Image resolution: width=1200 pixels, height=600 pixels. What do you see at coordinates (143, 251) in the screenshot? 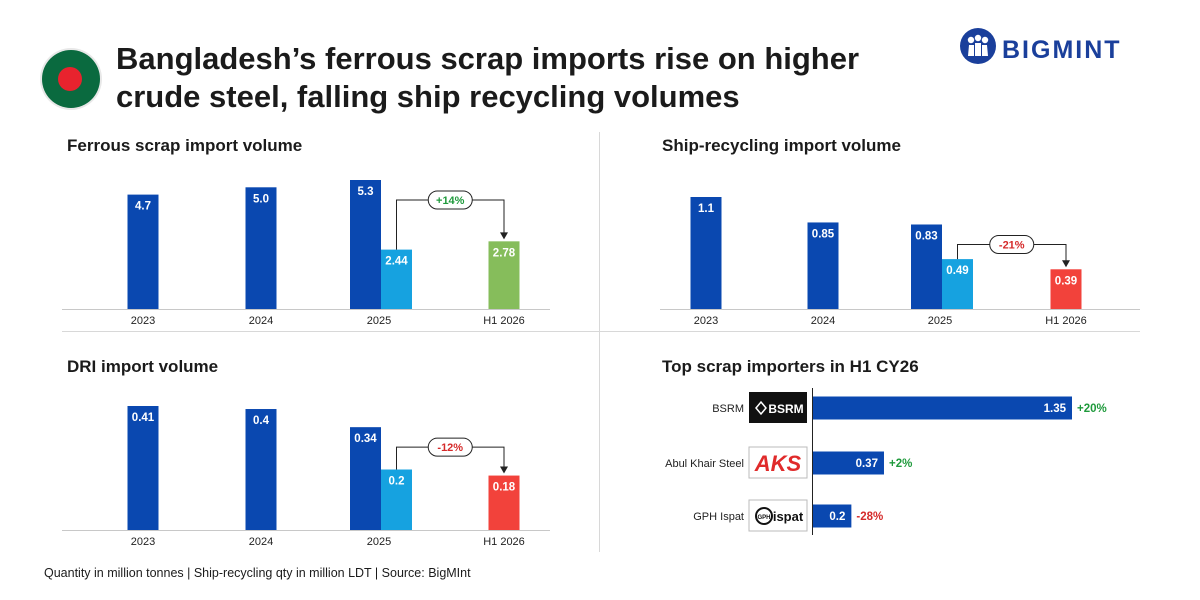
I see `ferrous-bar-2023` at bounding box center [143, 251].